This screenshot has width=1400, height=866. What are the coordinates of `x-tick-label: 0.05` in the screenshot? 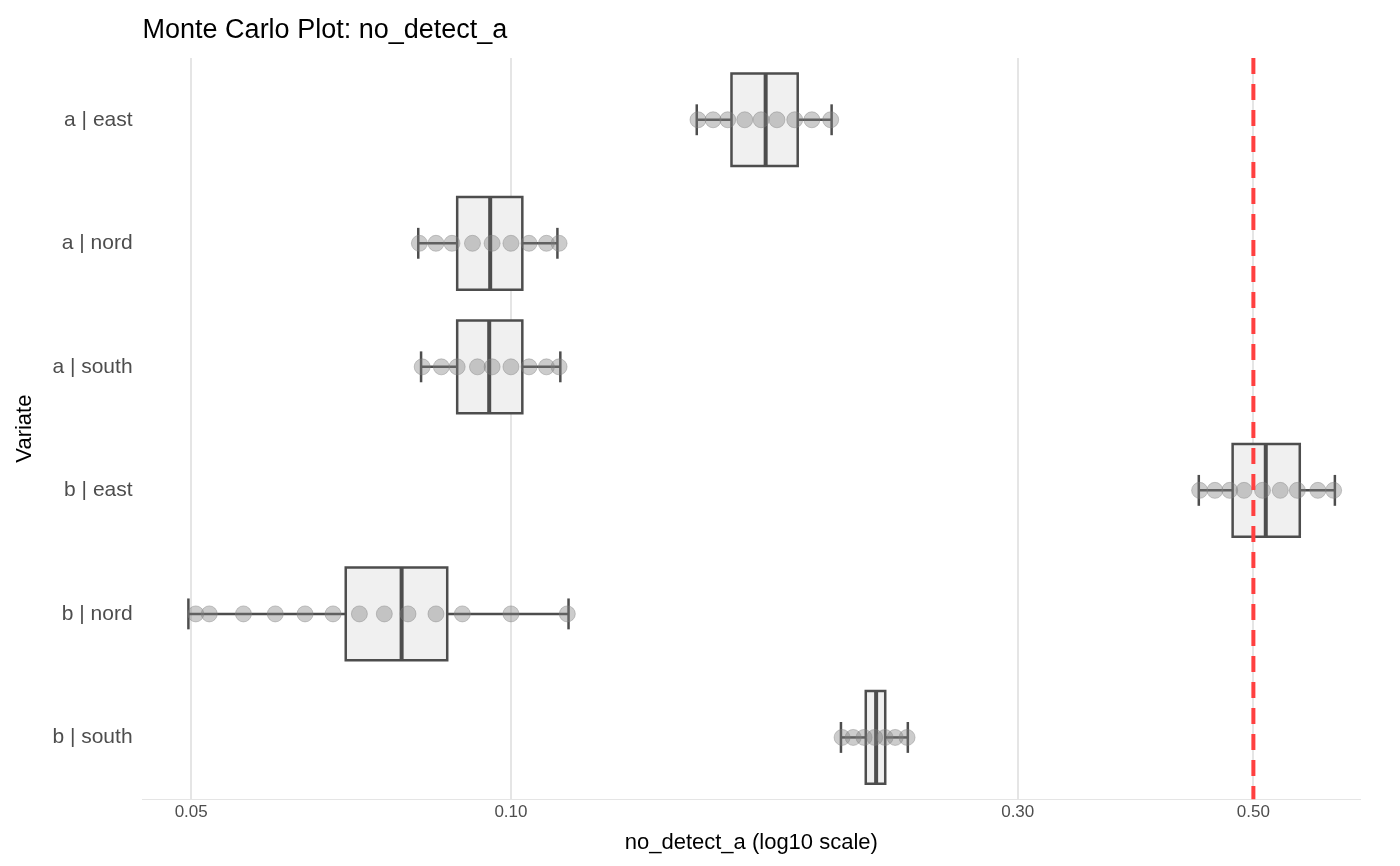 It's located at (191, 812).